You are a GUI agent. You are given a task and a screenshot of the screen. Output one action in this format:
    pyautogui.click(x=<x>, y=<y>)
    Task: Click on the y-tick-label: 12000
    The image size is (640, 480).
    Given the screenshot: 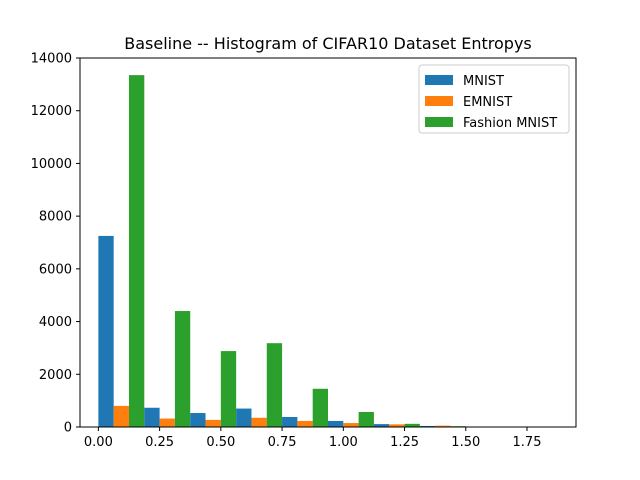 What is the action you would take?
    pyautogui.click(x=51, y=111)
    